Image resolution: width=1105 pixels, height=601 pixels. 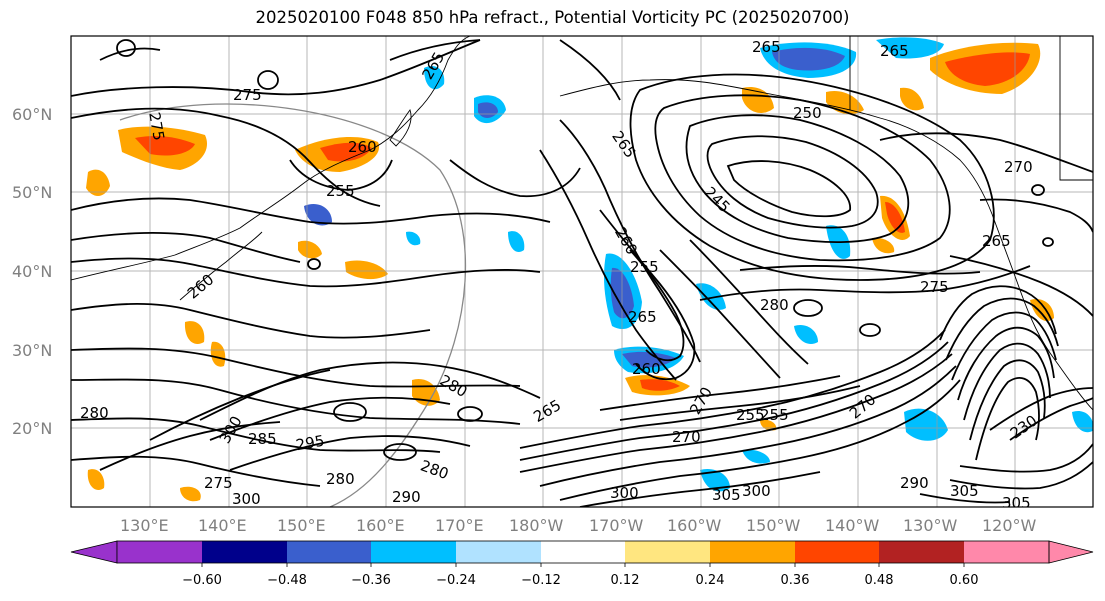 I want to click on lon-label: 140°E, so click(x=222, y=525).